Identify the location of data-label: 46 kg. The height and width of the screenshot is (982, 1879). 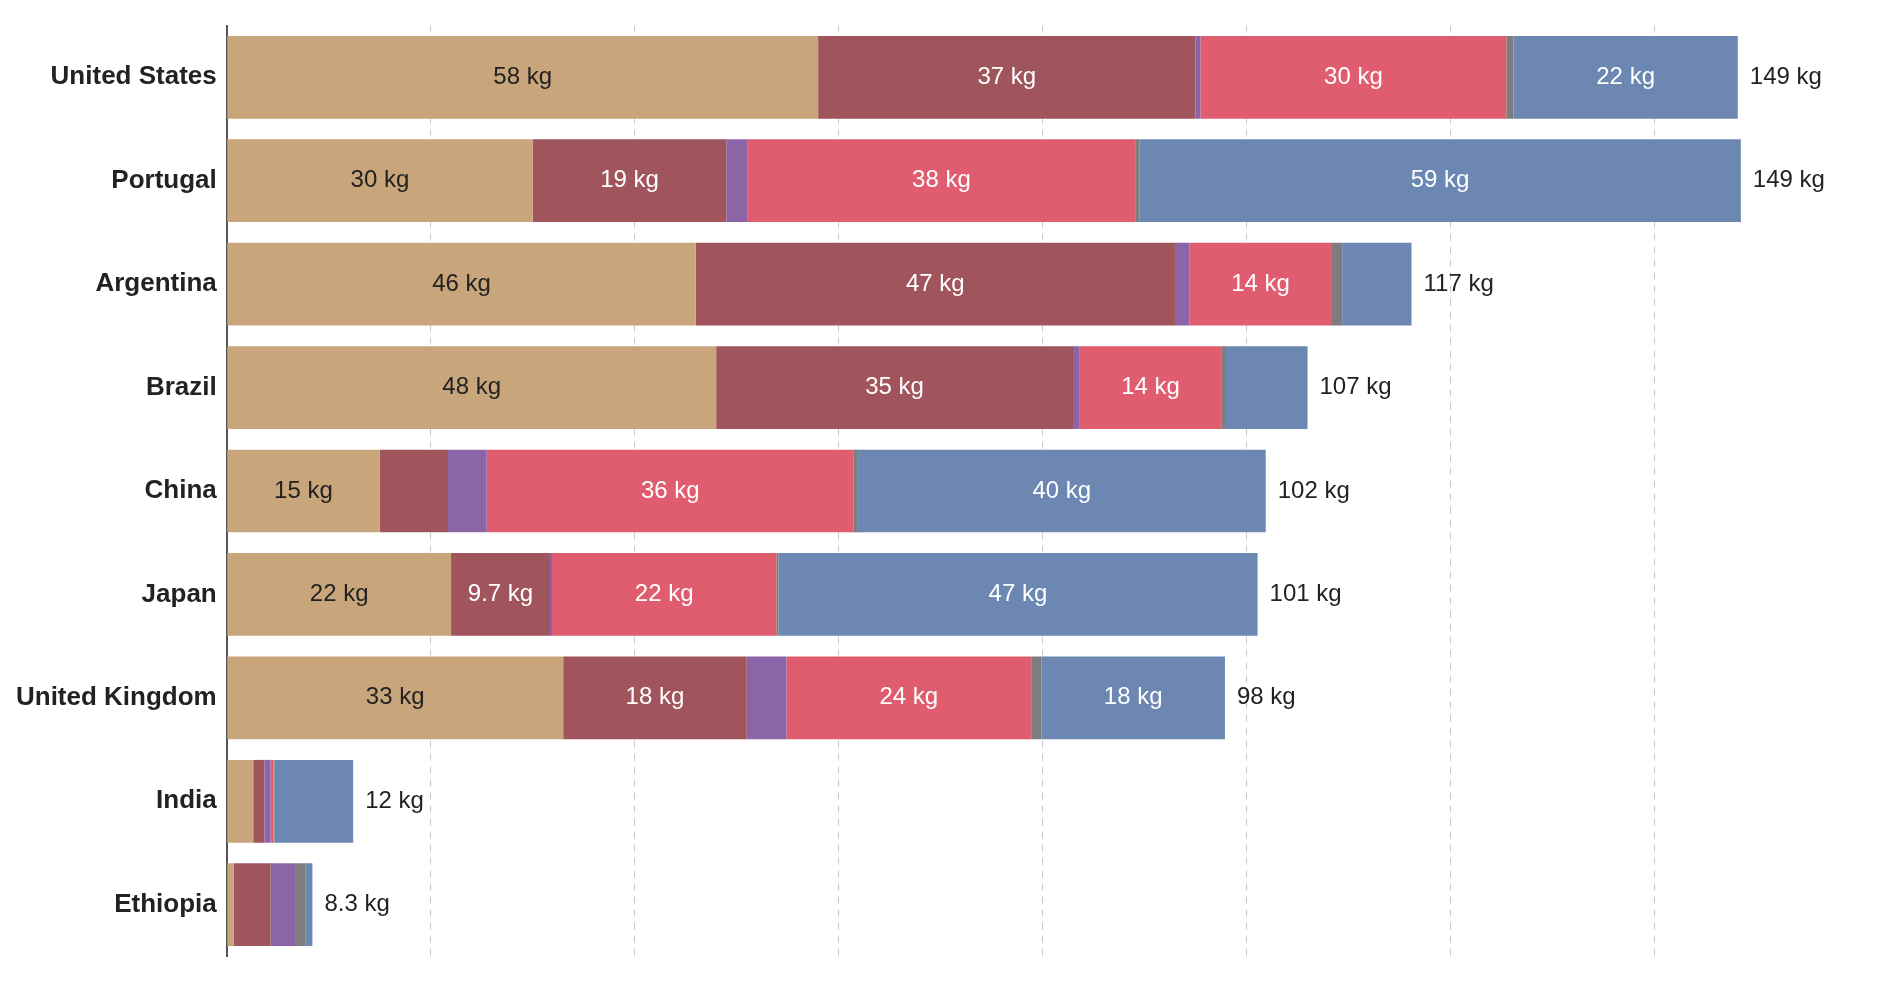
(461, 282).